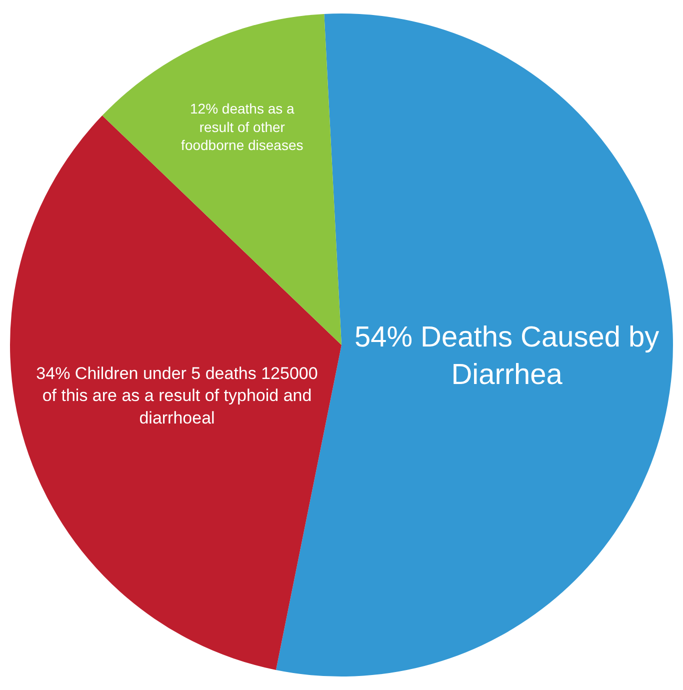  What do you see at coordinates (507, 356) in the screenshot?
I see `slice-label: 54% Deaths Caused by Diarrhea` at bounding box center [507, 356].